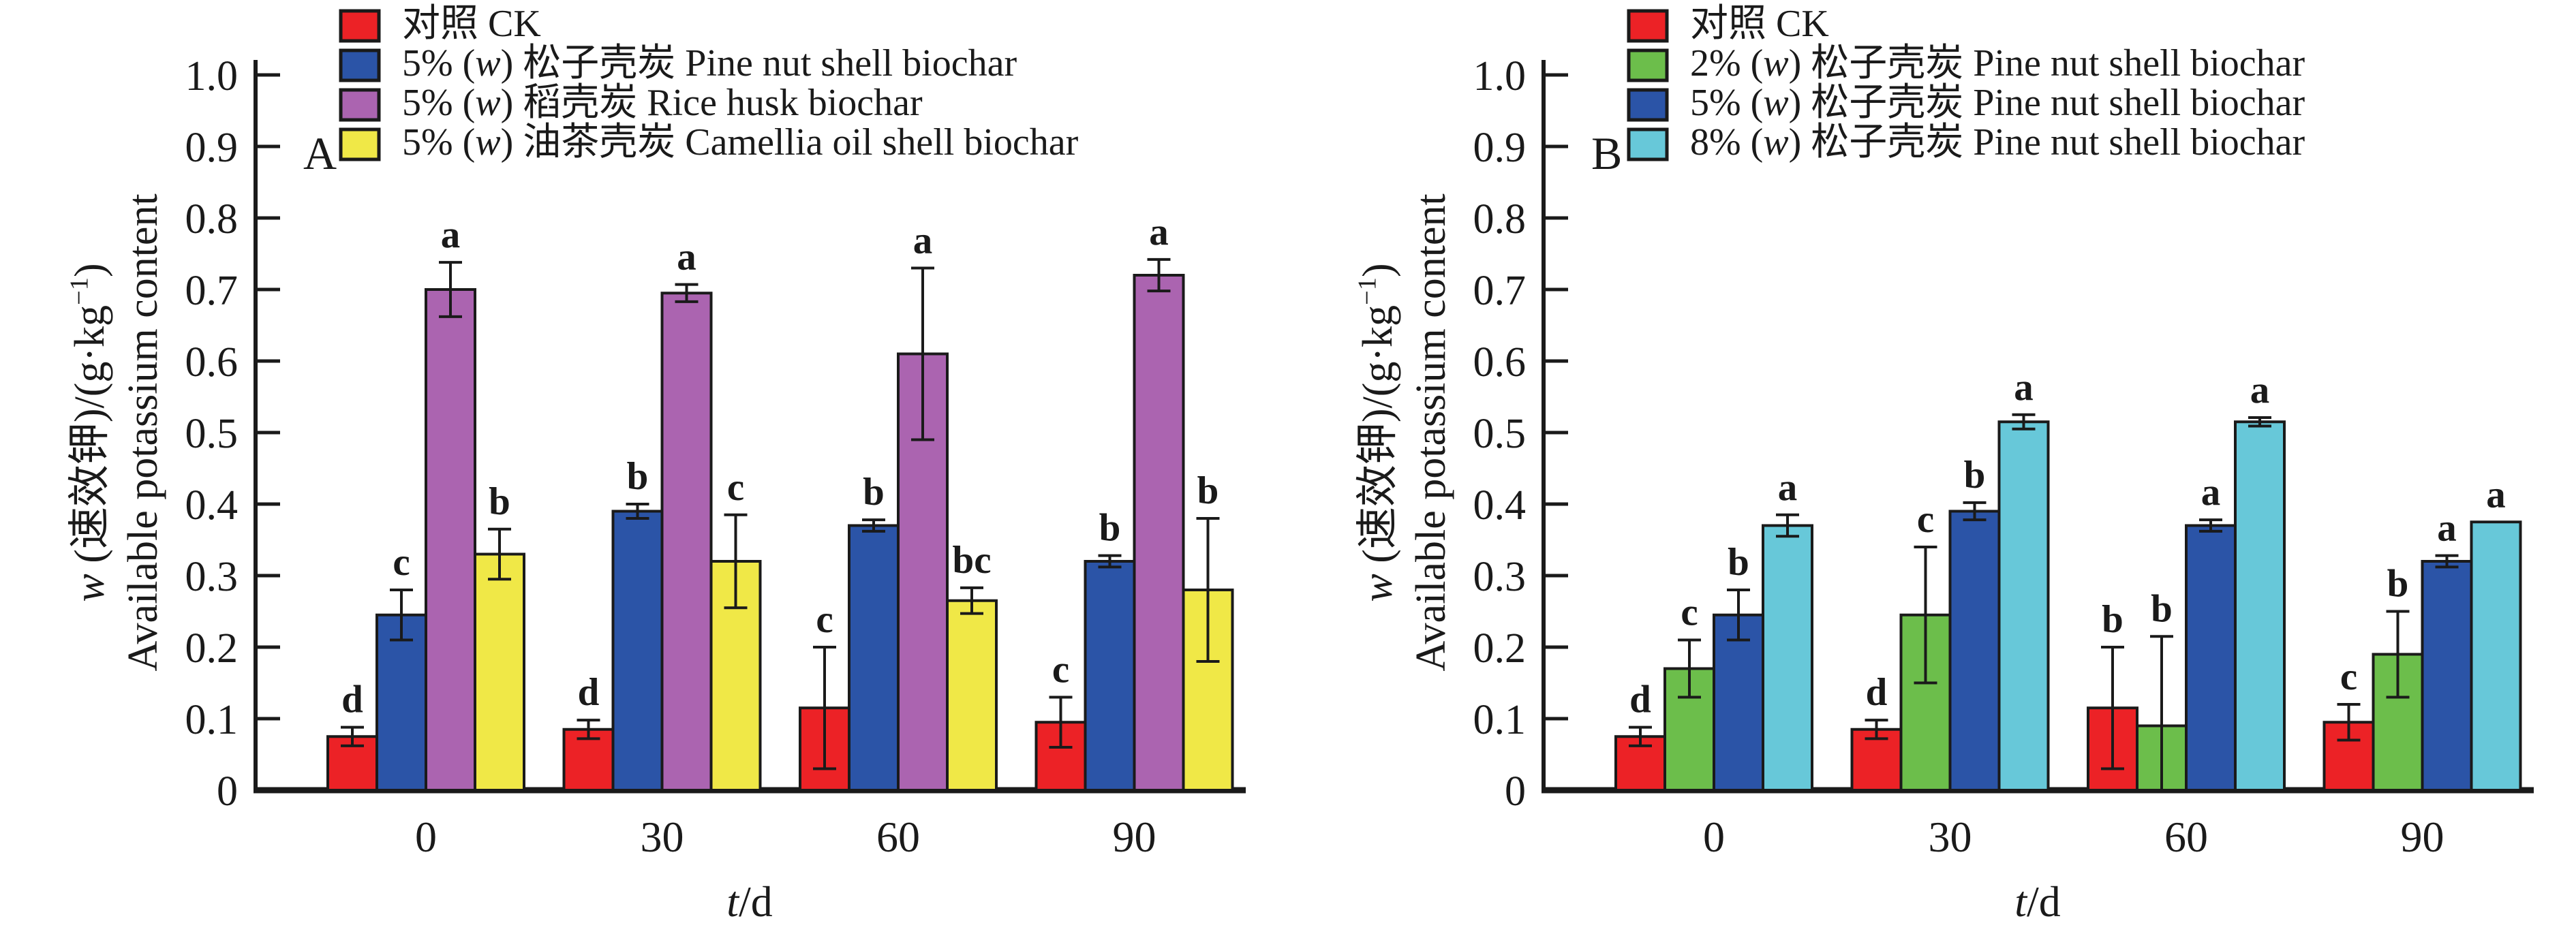  What do you see at coordinates (320, 153) in the screenshot?
I see `panel-label: A` at bounding box center [320, 153].